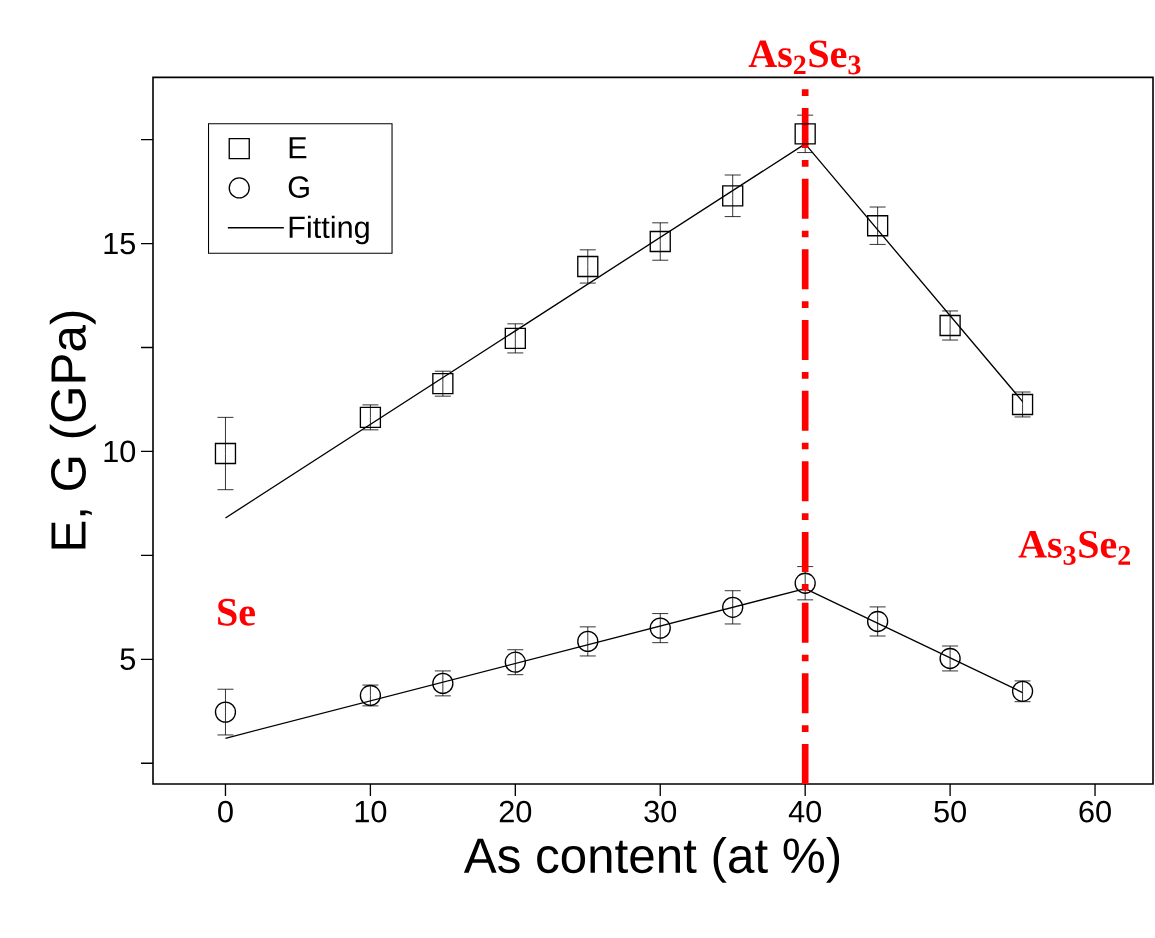 The height and width of the screenshot is (938, 1155). What do you see at coordinates (298, 187) in the screenshot?
I see `legend-label: G` at bounding box center [298, 187].